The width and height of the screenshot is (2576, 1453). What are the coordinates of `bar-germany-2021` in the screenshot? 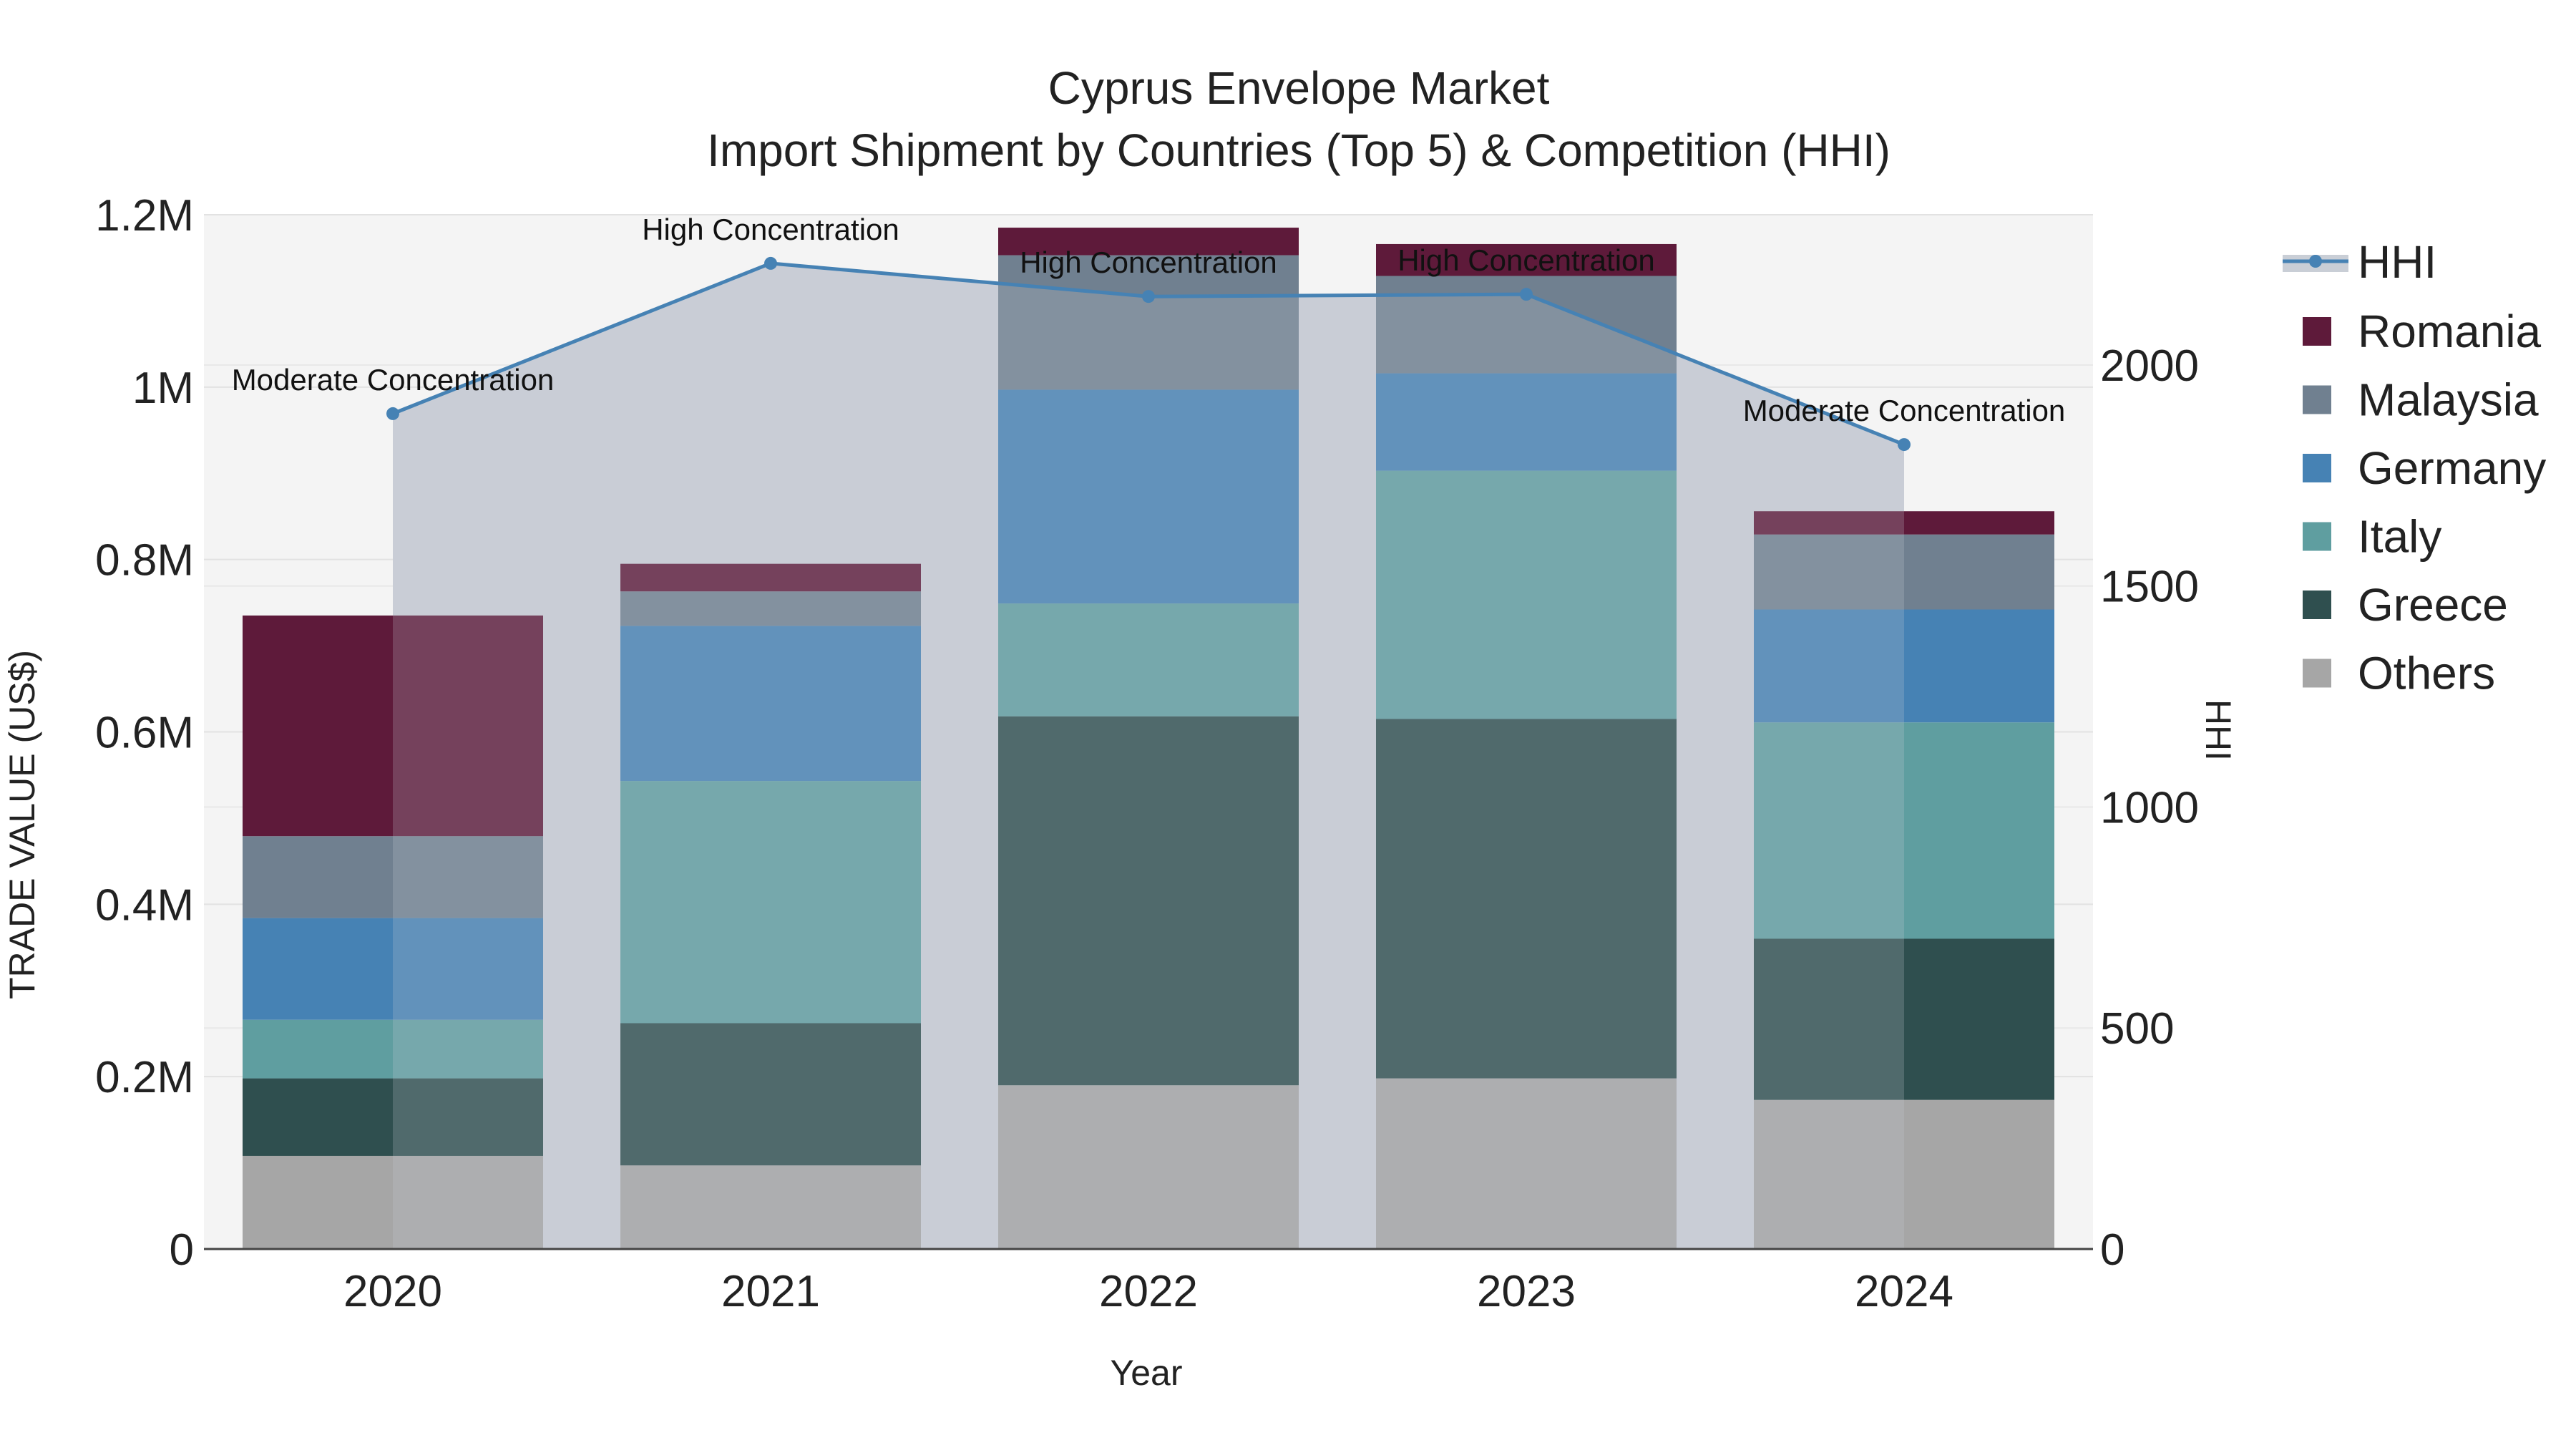 It's located at (770, 704).